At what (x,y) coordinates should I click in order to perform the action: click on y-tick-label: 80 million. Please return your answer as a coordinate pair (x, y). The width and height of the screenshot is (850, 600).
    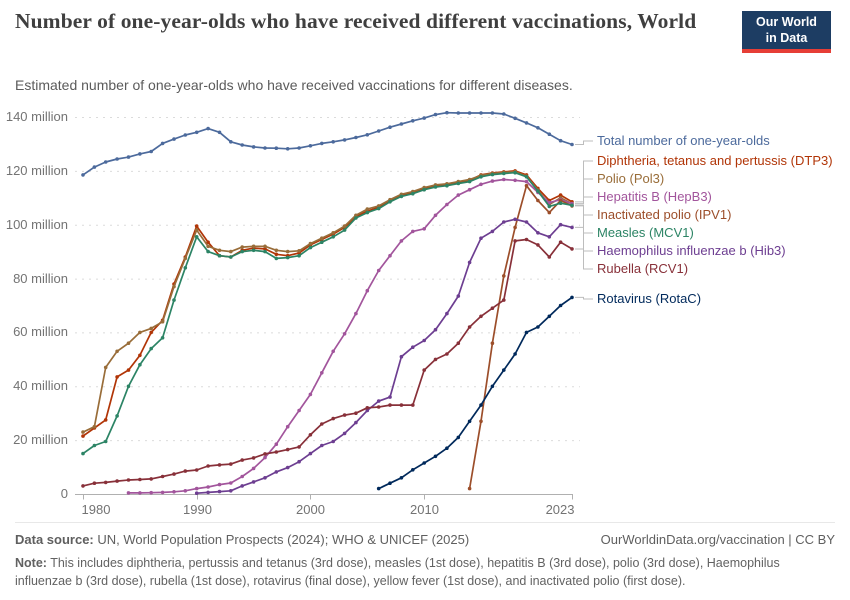
    Looking at the image, I should click on (40, 278).